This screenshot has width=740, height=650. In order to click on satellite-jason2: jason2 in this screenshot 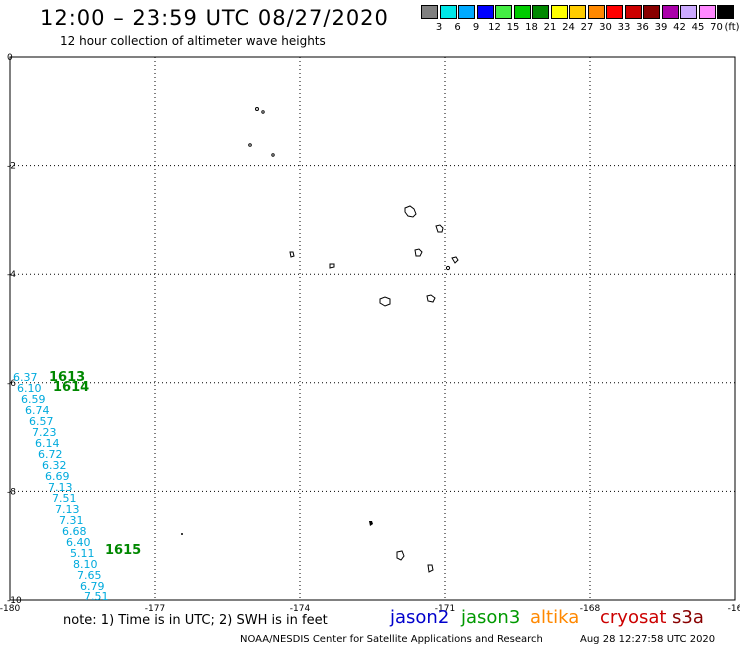, I will do `click(420, 617)`.